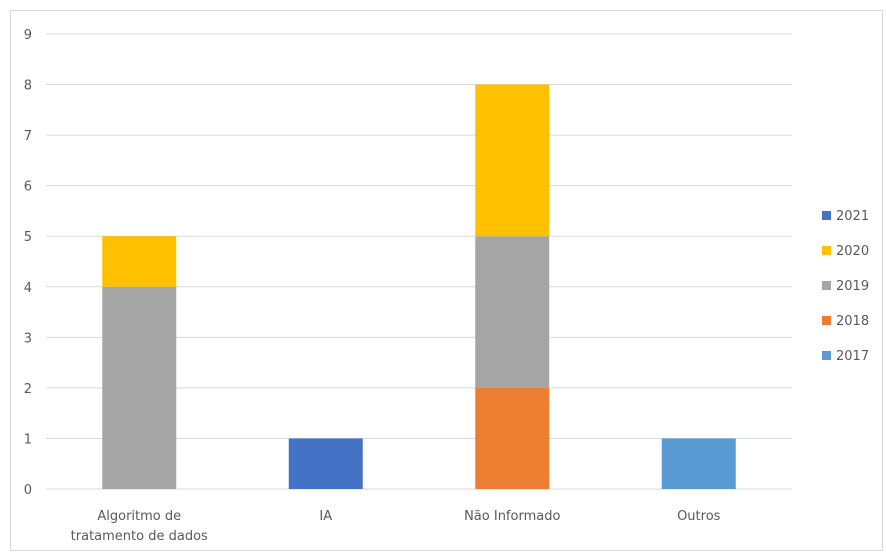 This screenshot has width=886, height=554. What do you see at coordinates (852, 286) in the screenshot?
I see `legend-label-2019: 2019` at bounding box center [852, 286].